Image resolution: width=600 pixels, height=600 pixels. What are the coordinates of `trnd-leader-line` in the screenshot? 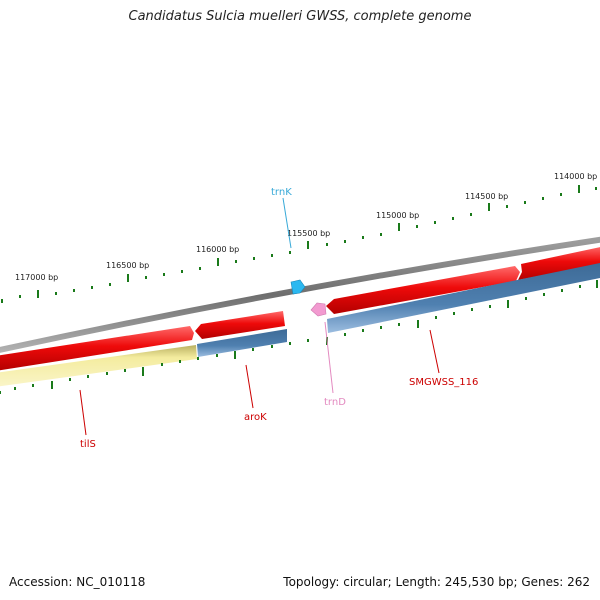 It's located at (329, 357).